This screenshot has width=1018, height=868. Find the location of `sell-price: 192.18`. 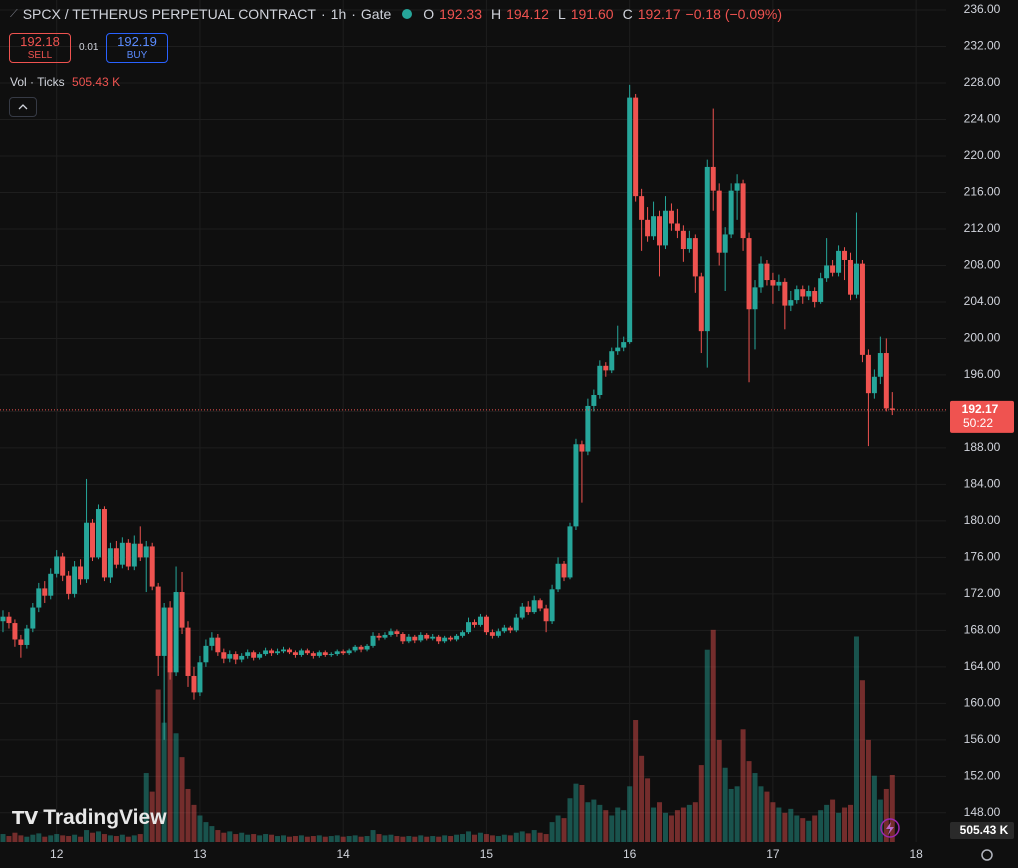

sell-price: 192.18 is located at coordinates (40, 41).